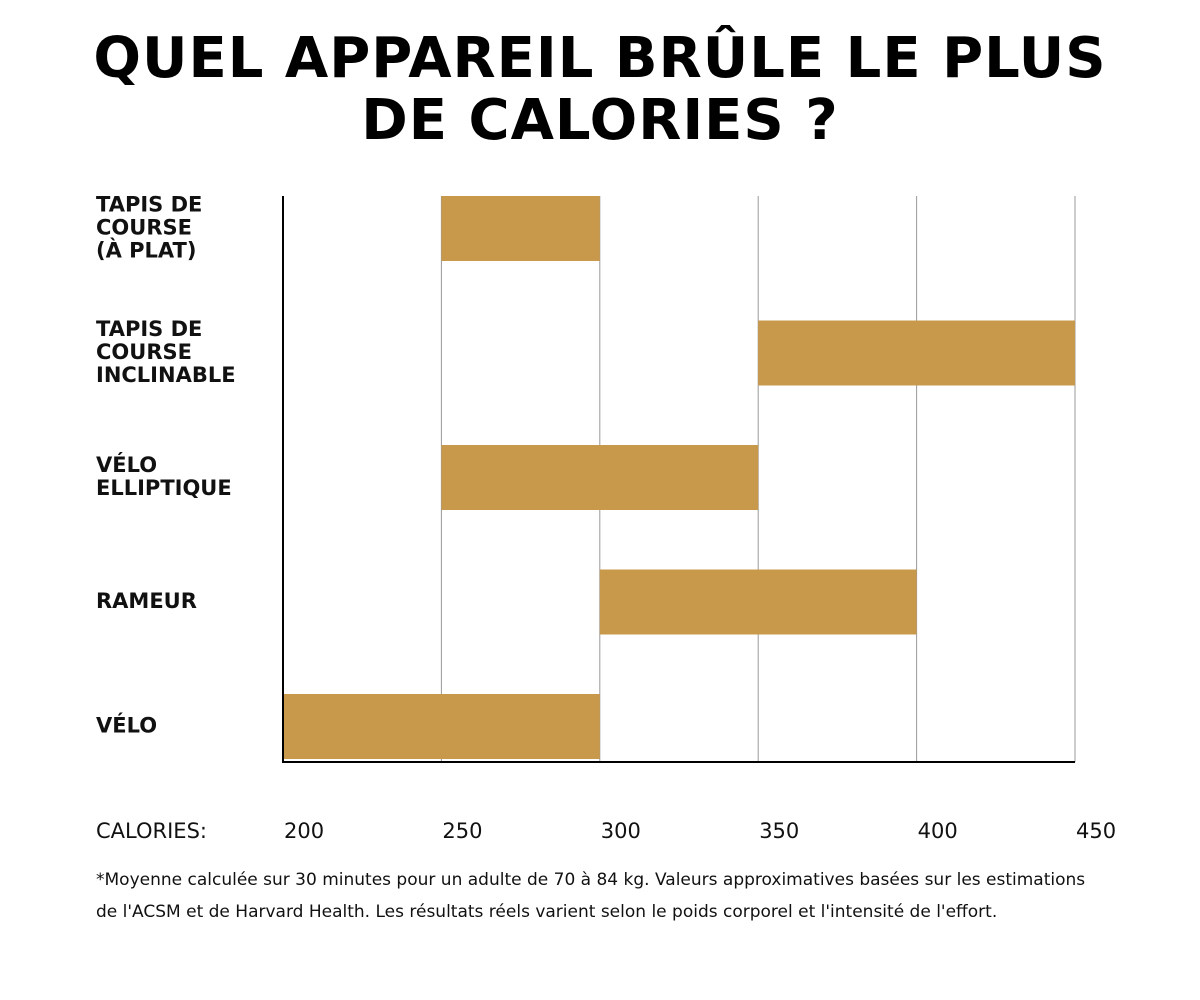 Image resolution: width=1200 pixels, height=1000 pixels. I want to click on category-label-1-line-0: TAPIS DE, so click(149, 329).